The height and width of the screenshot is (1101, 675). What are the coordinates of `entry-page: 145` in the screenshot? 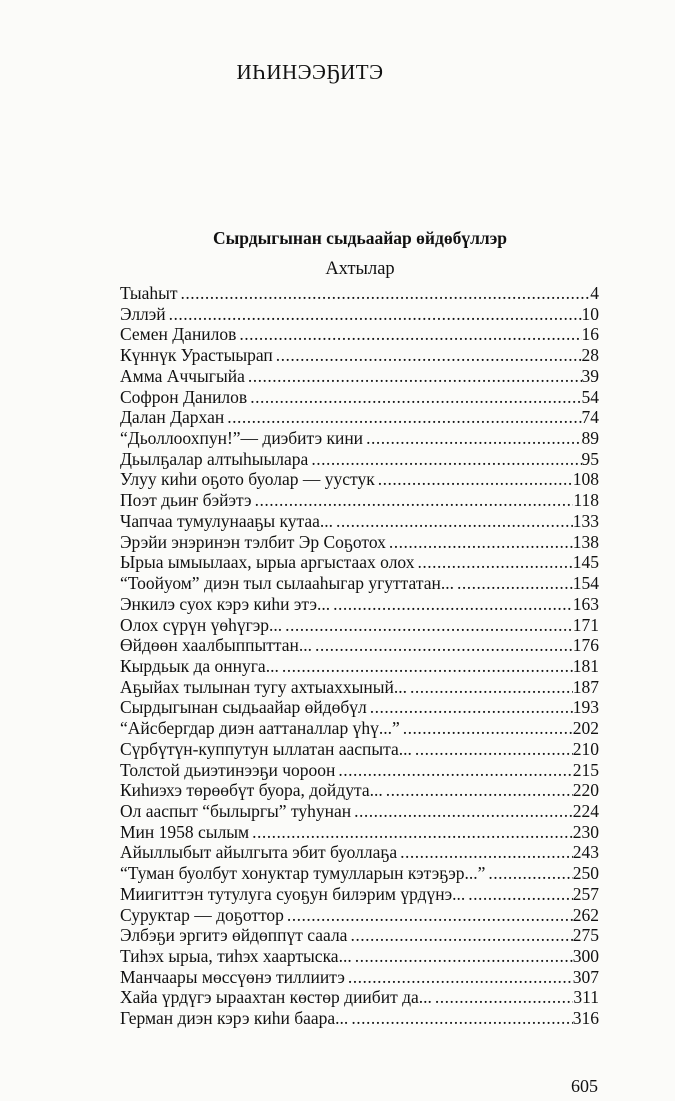 It's located at (585, 562).